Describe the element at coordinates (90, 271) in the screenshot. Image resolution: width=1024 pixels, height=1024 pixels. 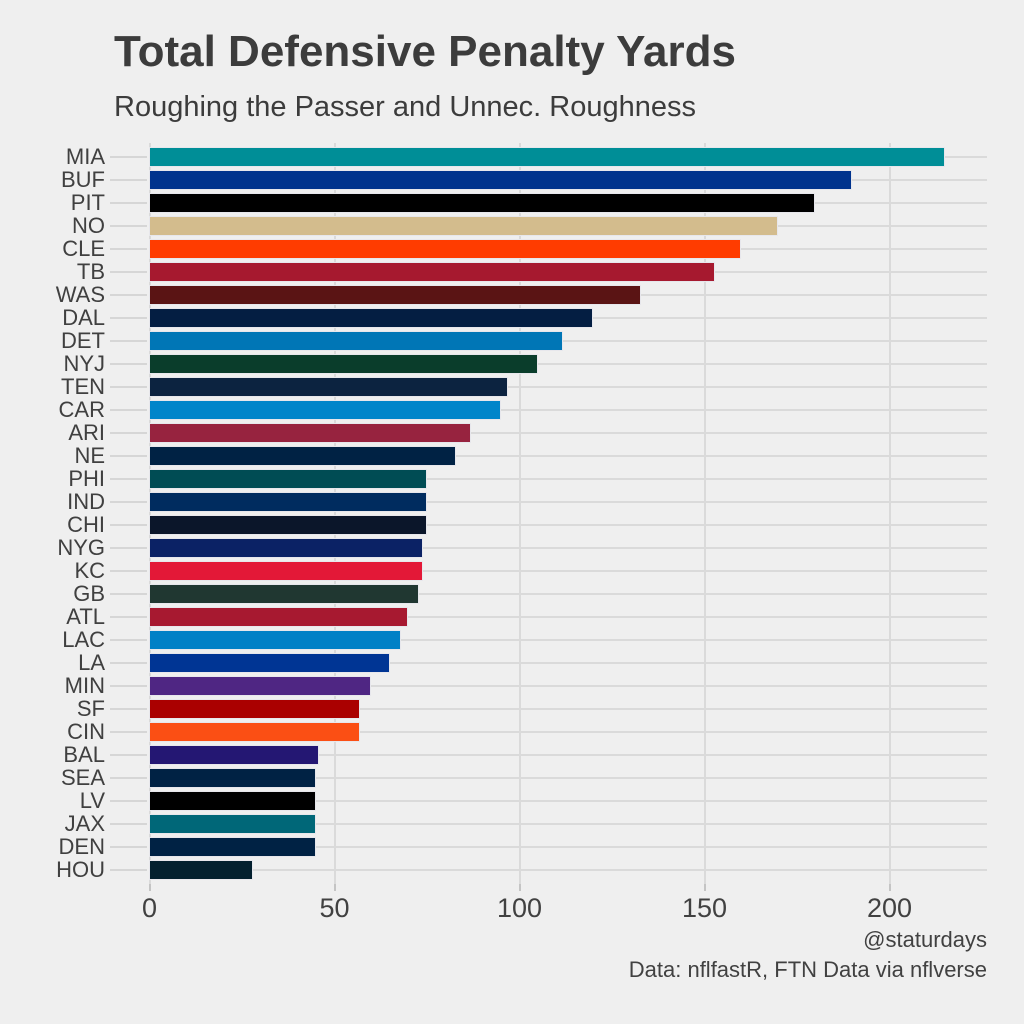
I see `y-axis-label-TB: TB` at that location.